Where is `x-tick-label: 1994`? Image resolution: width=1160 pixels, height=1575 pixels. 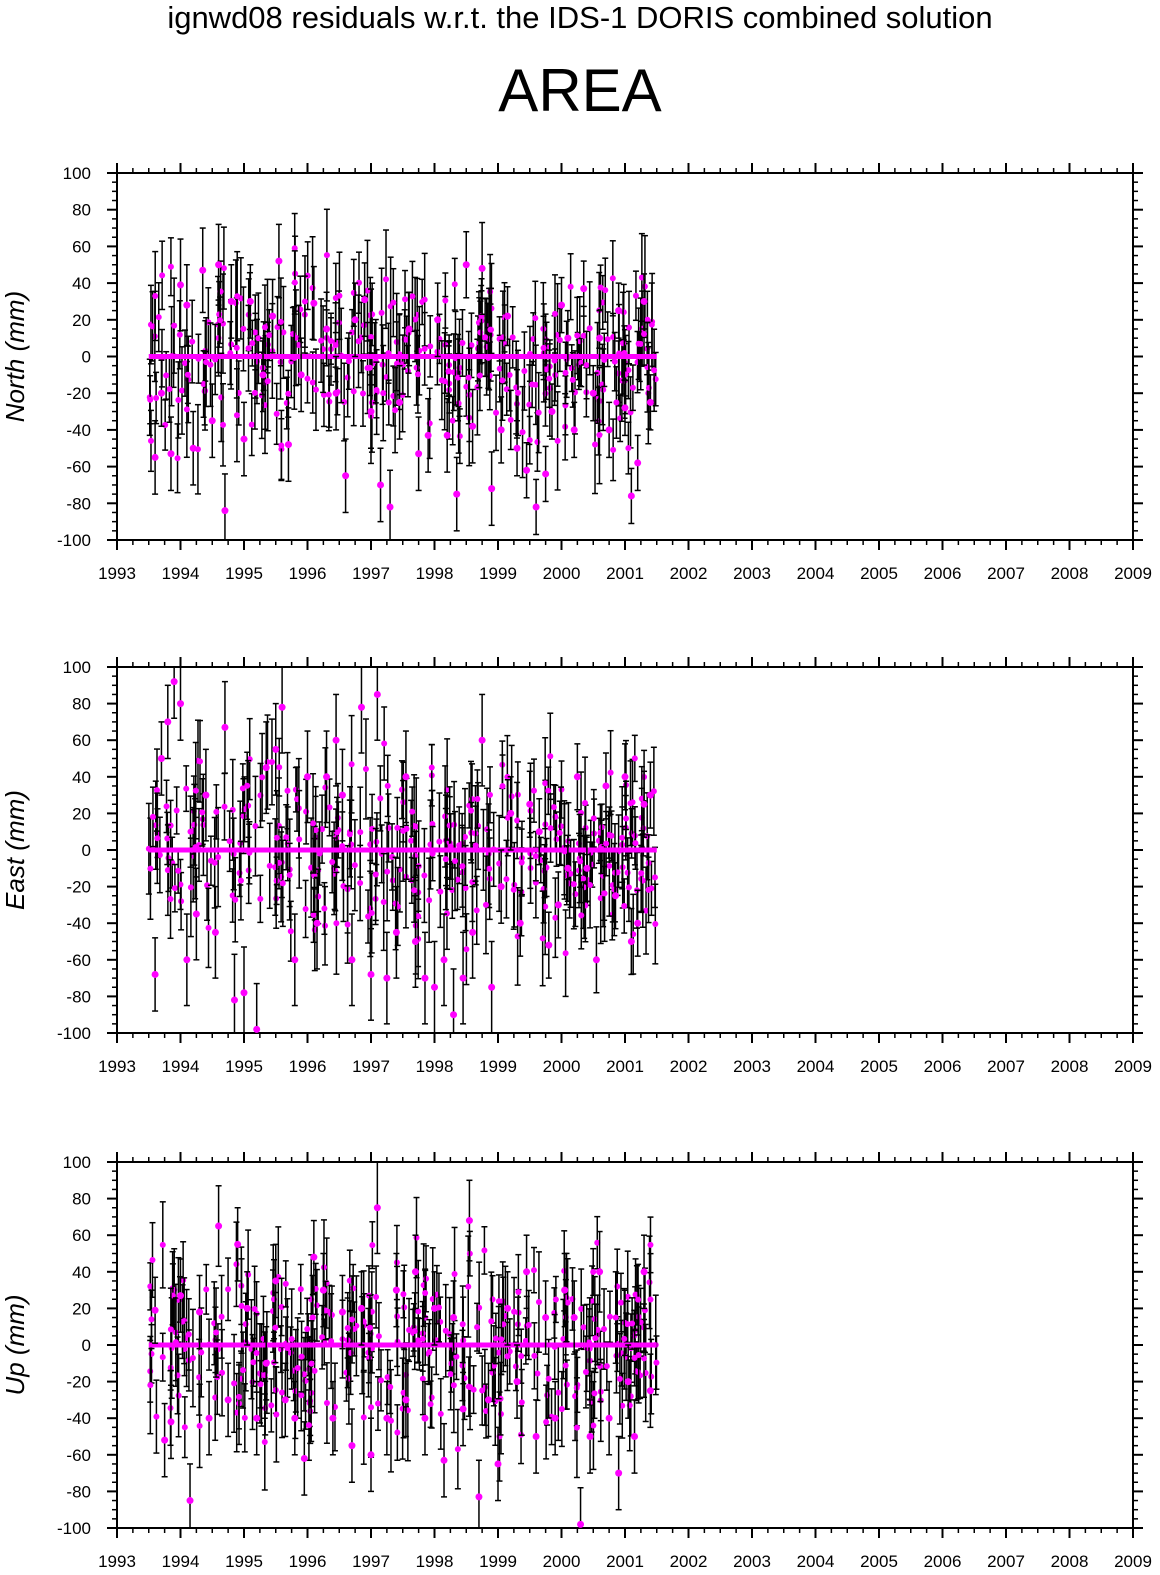 x-tick-label: 1994 is located at coordinates (181, 1561).